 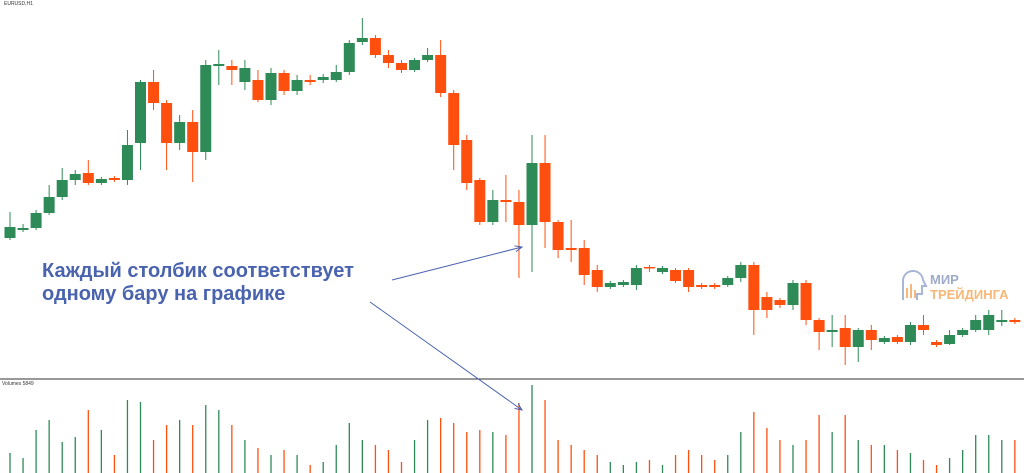 I want to click on annotation: Каждый столбик соответствует, so click(x=198, y=271).